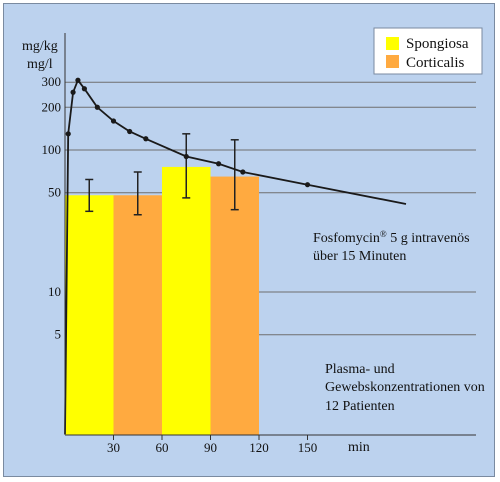 The width and height of the screenshot is (500, 482). What do you see at coordinates (392, 61) in the screenshot?
I see `legend-swatch-corticalis` at bounding box center [392, 61].